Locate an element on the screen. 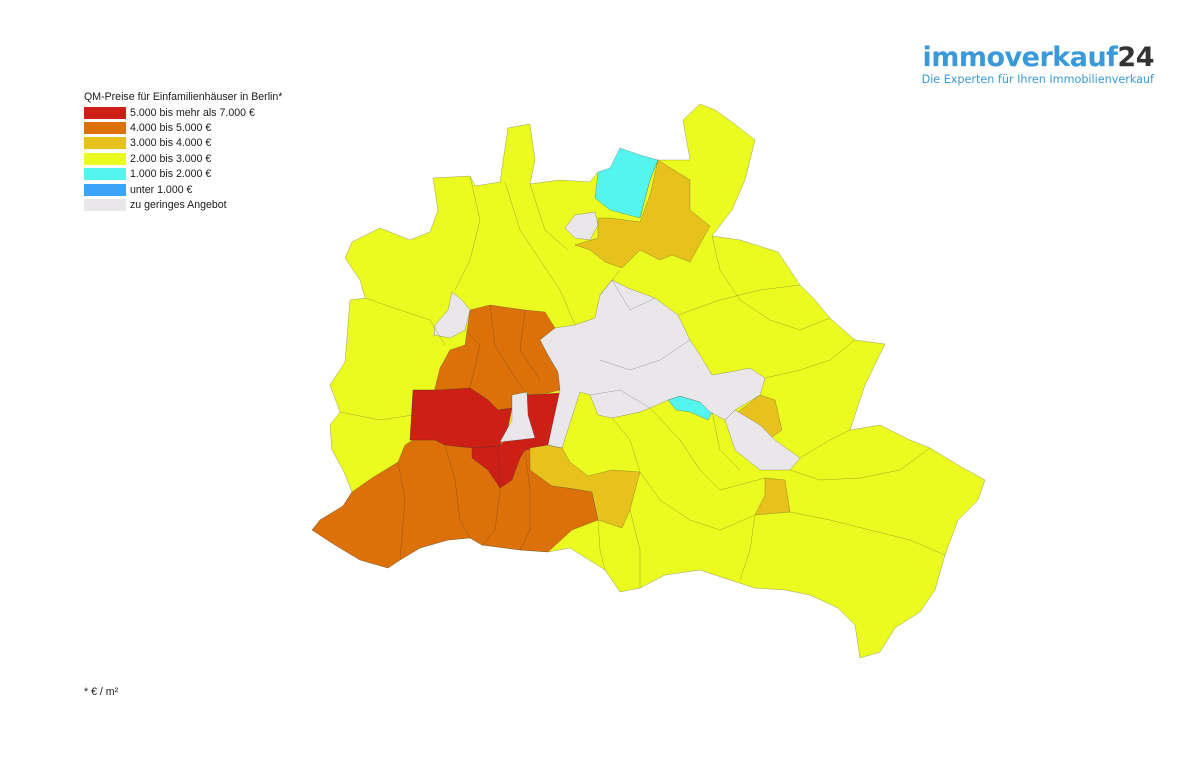  legend-item: 5.000 bis mehr als 7.000 € is located at coordinates (183, 112).